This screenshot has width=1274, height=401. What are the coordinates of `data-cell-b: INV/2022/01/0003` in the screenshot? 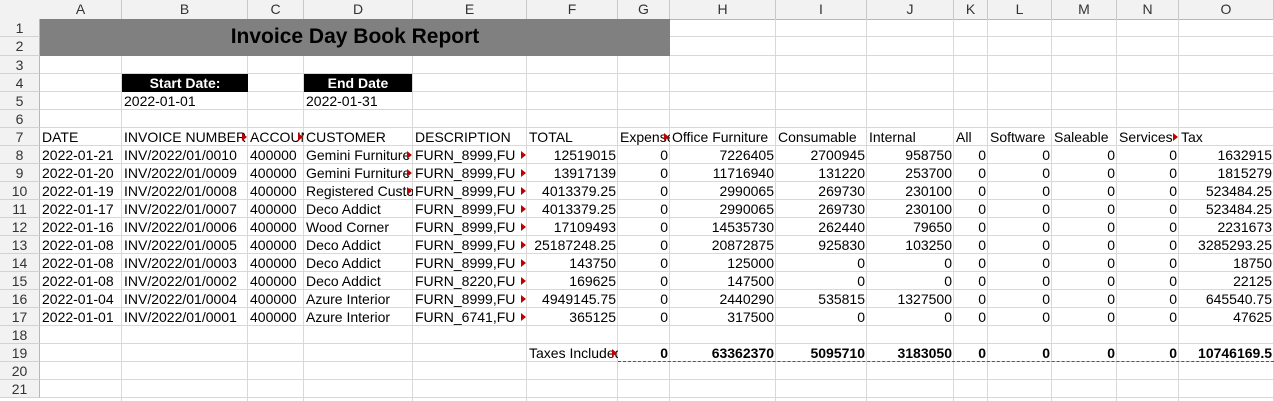 It's located at (180, 263).